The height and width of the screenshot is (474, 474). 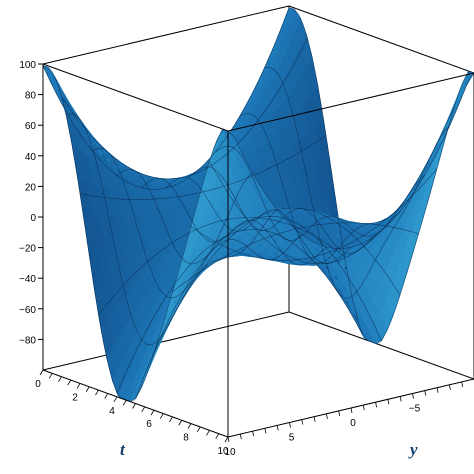 What do you see at coordinates (27, 279) in the screenshot?
I see `z-tick-label: −40` at bounding box center [27, 279].